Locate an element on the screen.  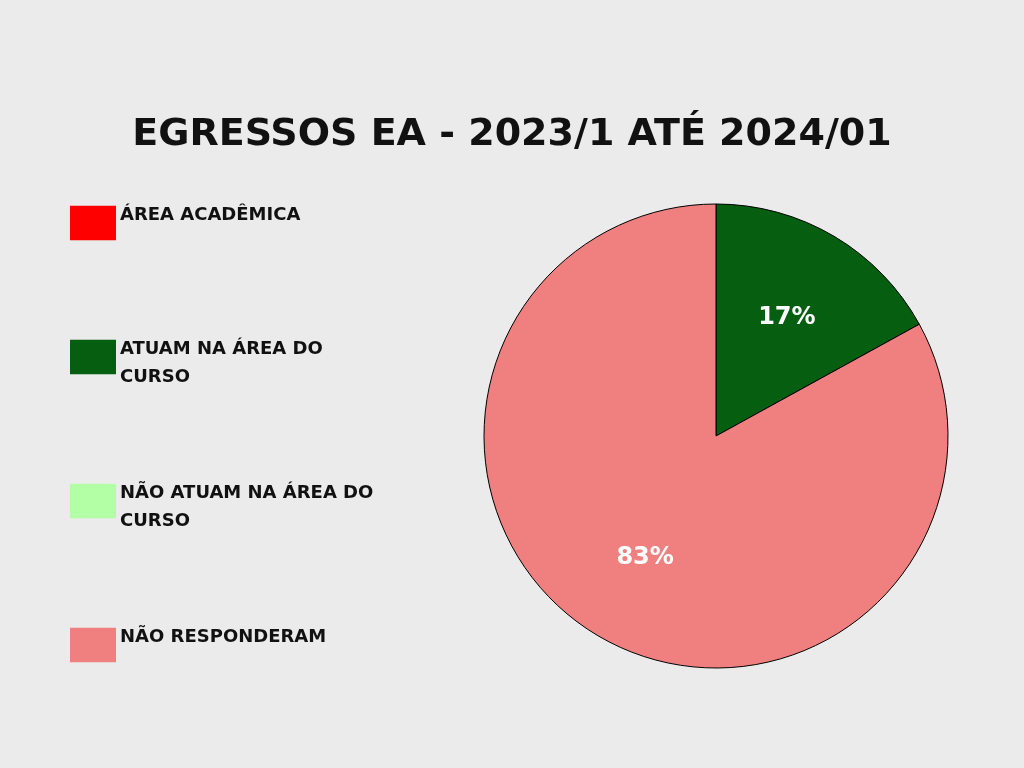
legend-label: NÃO RESPONDERAM is located at coordinates (224, 636).